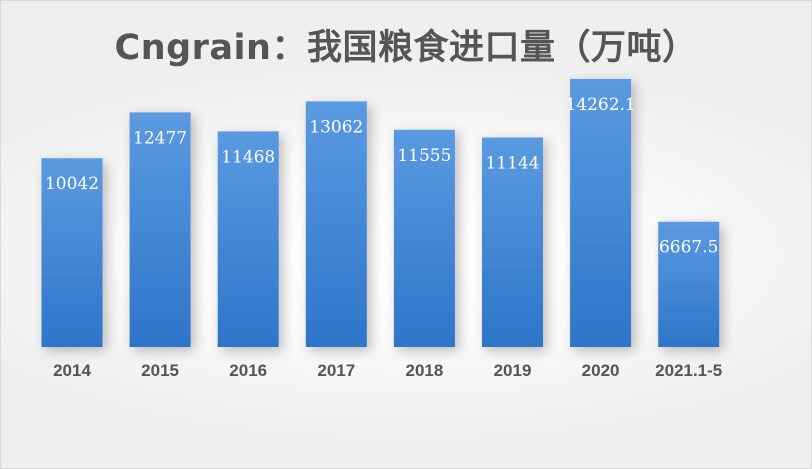 This screenshot has width=812, height=469. Describe the element at coordinates (512, 164) in the screenshot. I see `data-label-2019: 11144` at that location.